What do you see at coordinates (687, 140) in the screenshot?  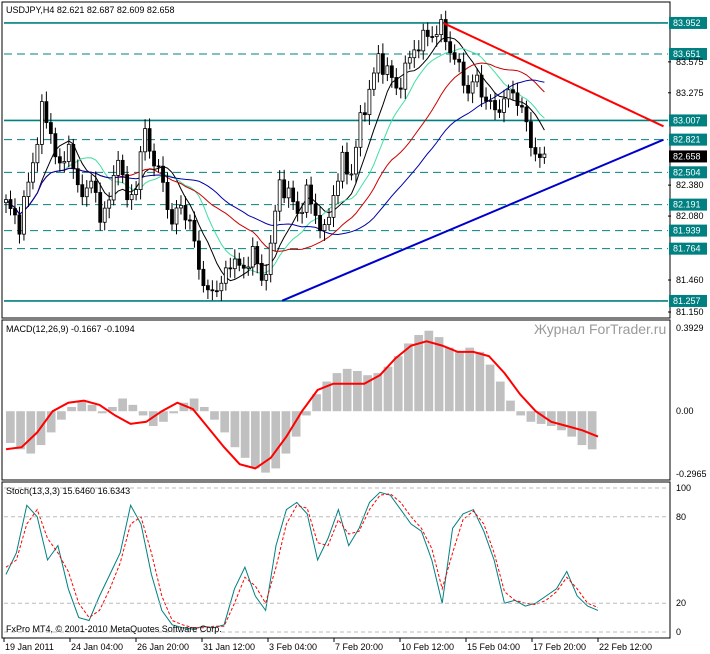 I see `price-label: 82.821` at bounding box center [687, 140].